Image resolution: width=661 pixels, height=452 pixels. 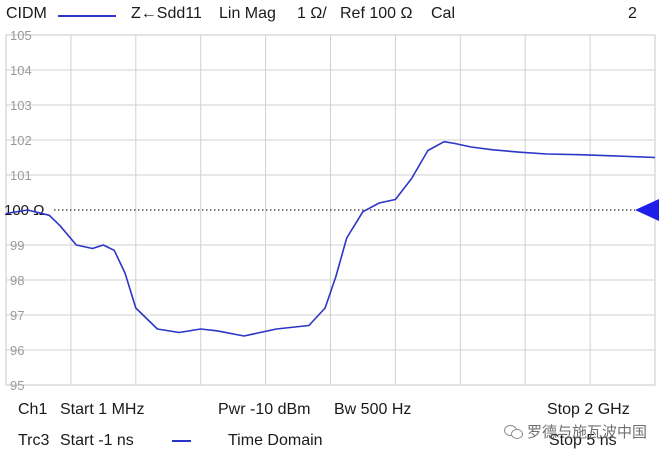 I want to click on watermark: 罗德与施瓦波中国, so click(x=575, y=431).